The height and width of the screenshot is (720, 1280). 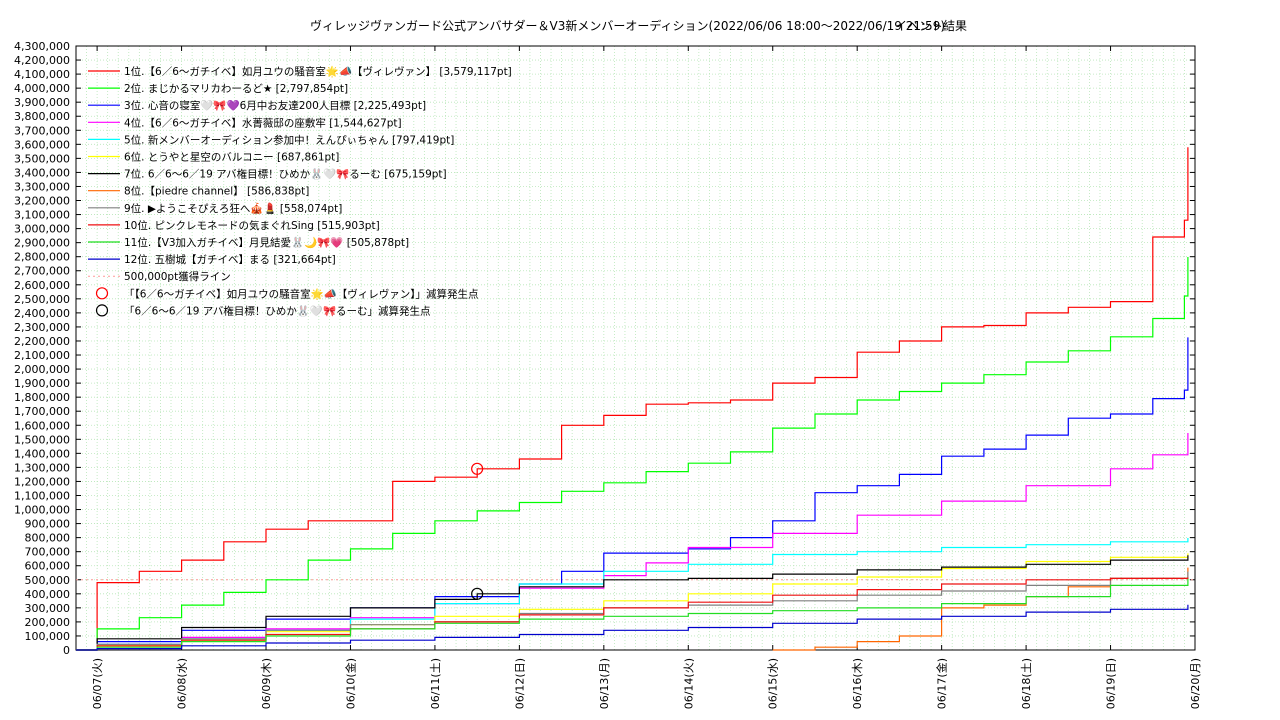 What do you see at coordinates (66, 650) in the screenshot?
I see `y-tick-label: 0` at bounding box center [66, 650].